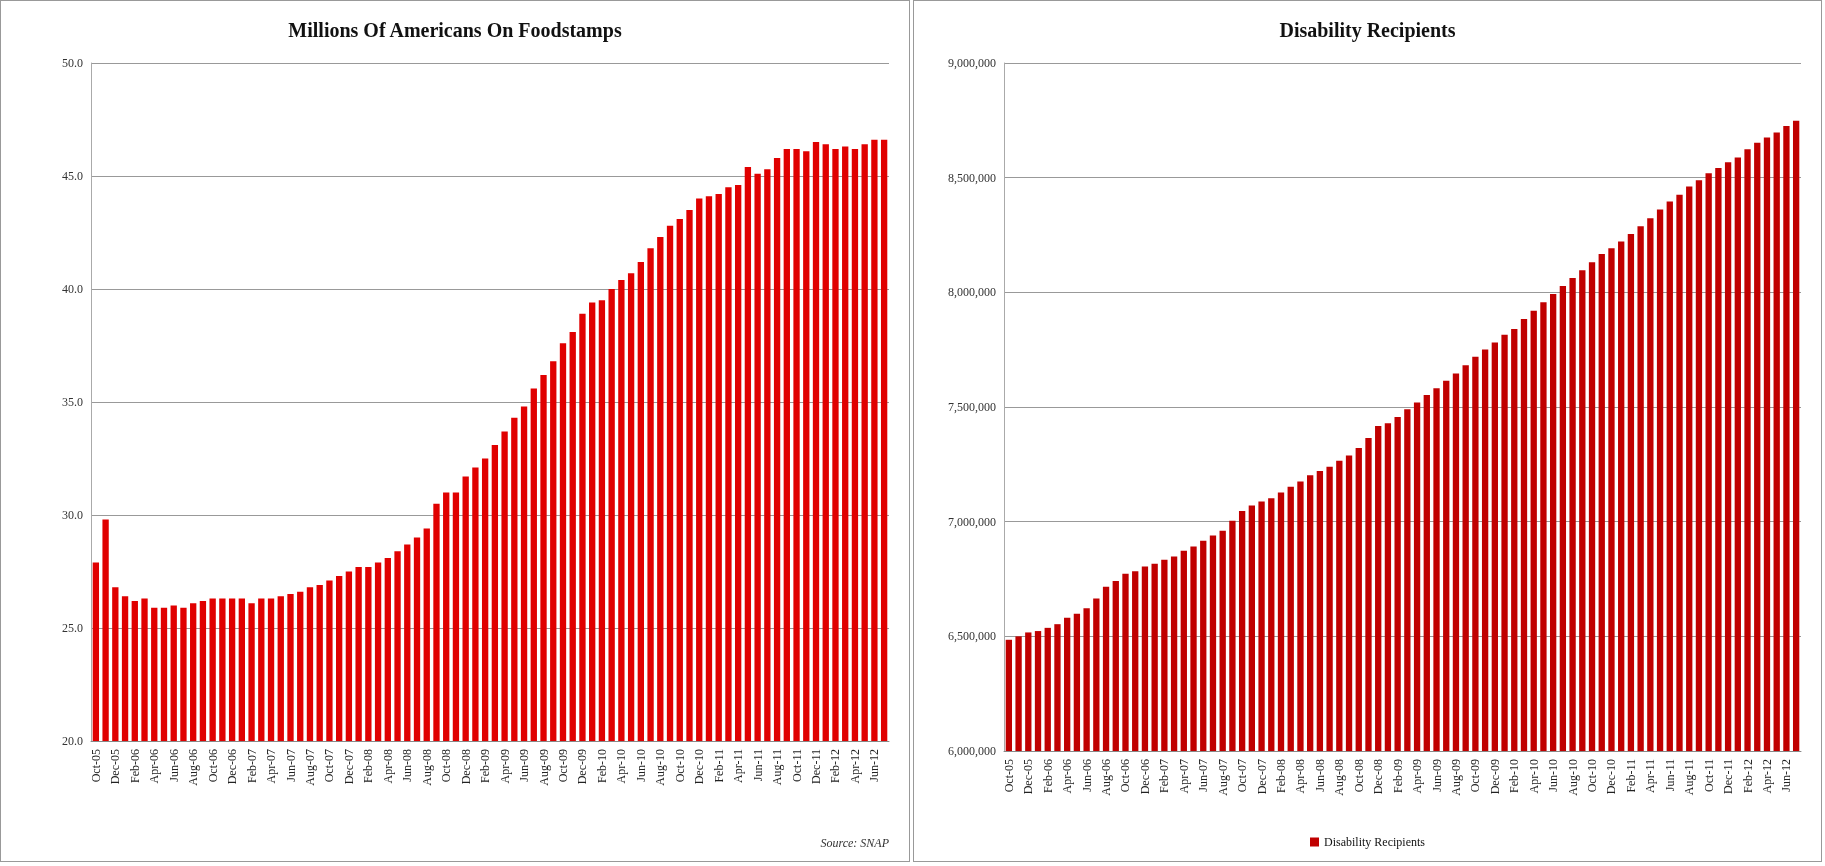  I want to click on y-tick-label: 40.0, so click(72, 289).